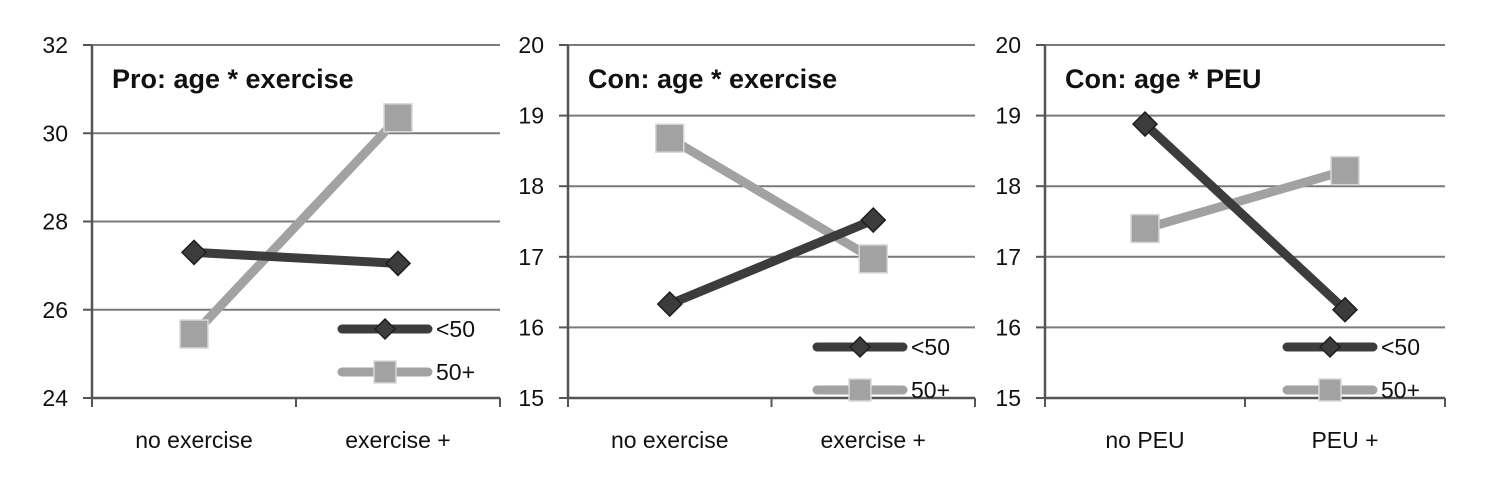  I want to click on x-tick-label: PEU +, so click(1344, 440).